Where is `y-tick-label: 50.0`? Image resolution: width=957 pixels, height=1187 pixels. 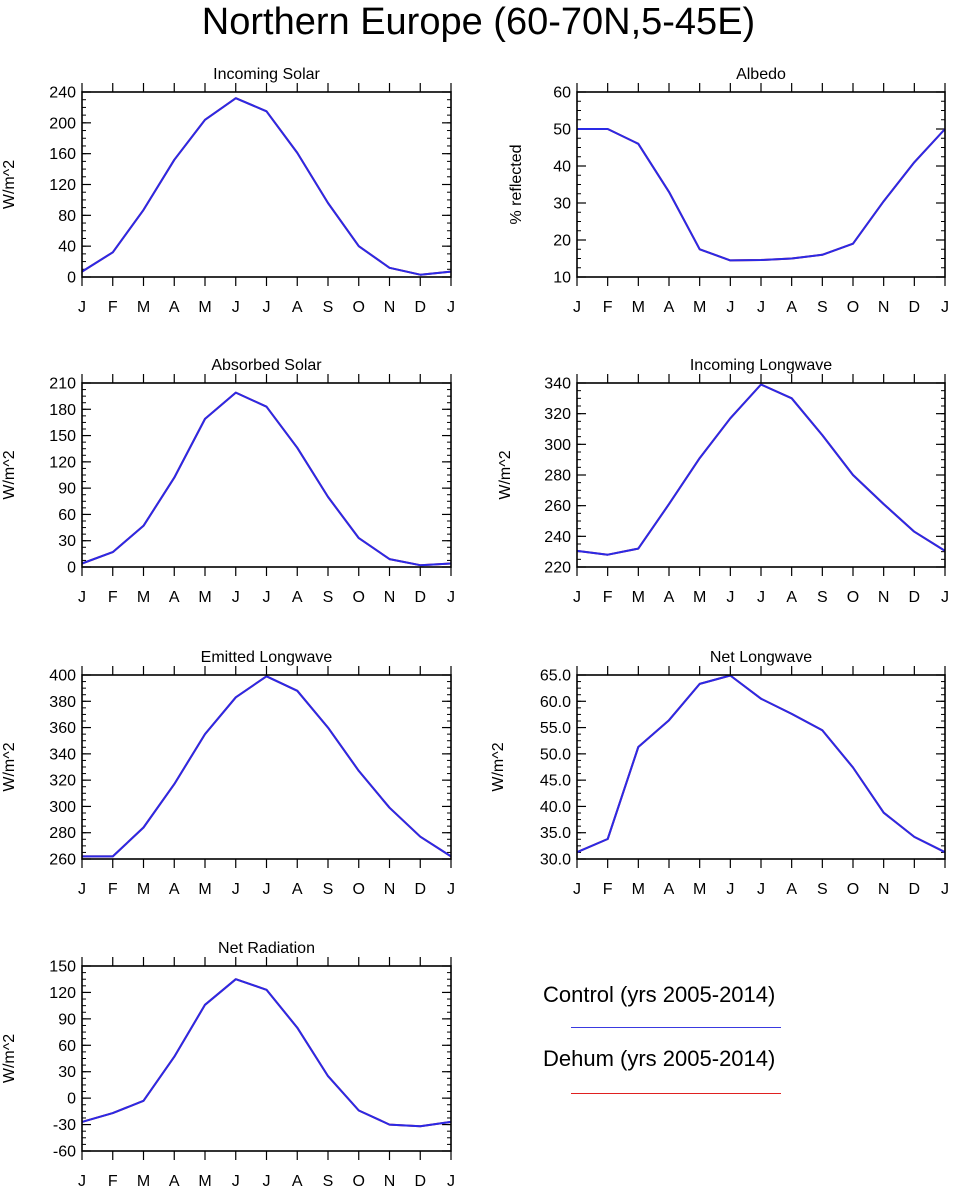 y-tick-label: 50.0 is located at coordinates (555, 754).